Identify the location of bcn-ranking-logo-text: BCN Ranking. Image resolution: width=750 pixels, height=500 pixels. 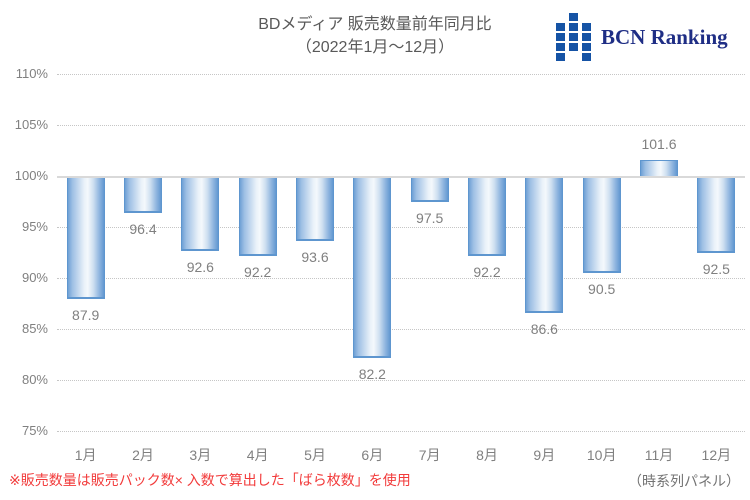
(664, 36).